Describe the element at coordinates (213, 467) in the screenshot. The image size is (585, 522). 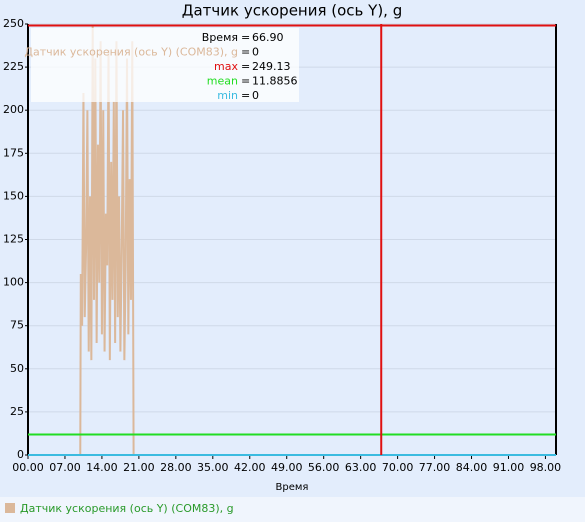
I see `x-tick-label: 35.00` at that location.